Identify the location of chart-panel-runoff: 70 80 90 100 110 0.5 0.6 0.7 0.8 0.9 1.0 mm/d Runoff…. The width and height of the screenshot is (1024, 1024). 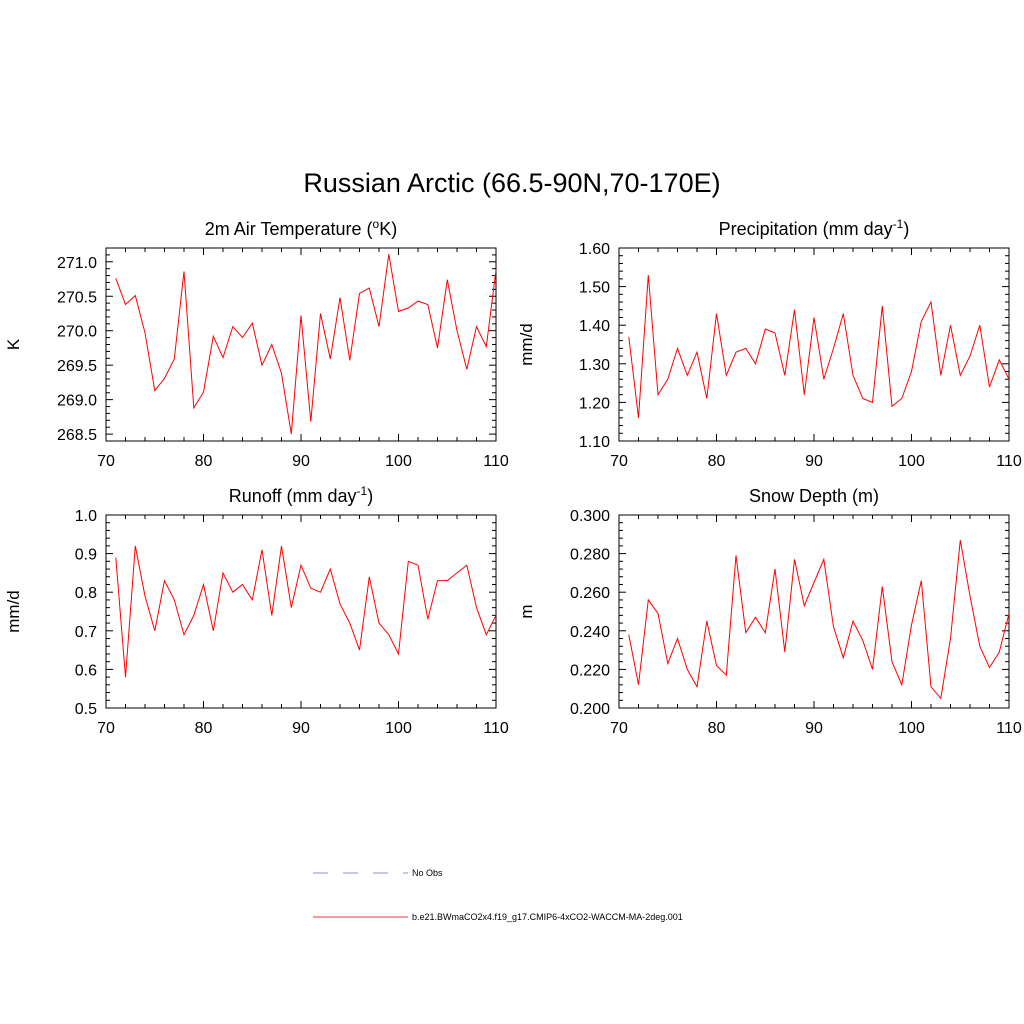
(256, 610).